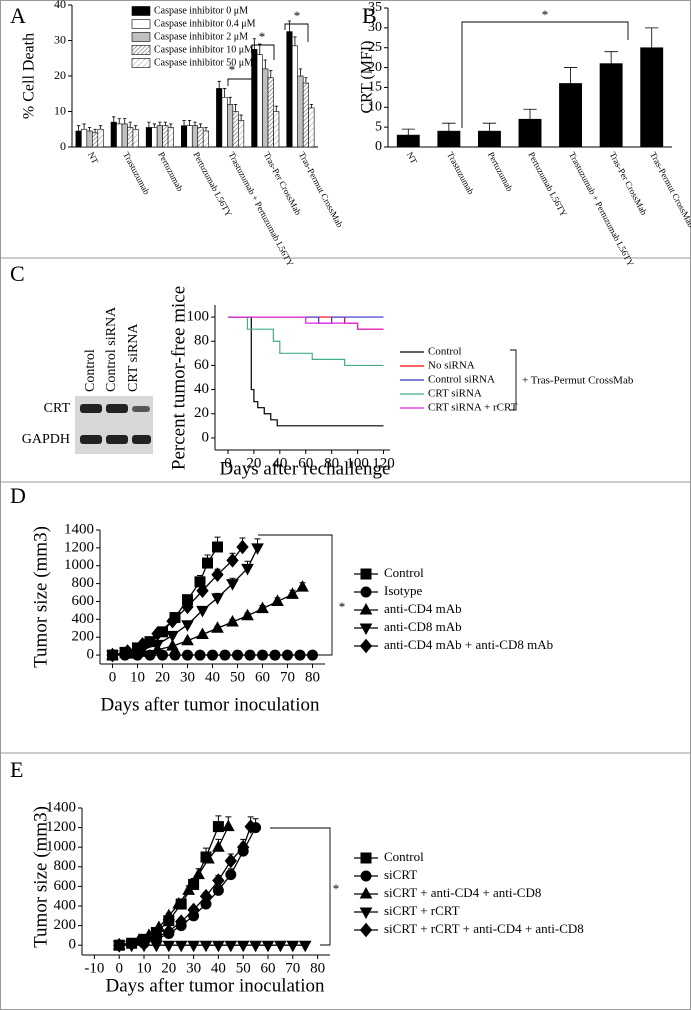 Image resolution: width=691 pixels, height=1010 pixels. What do you see at coordinates (16, 769) in the screenshot?
I see `panel-letter: E` at bounding box center [16, 769].